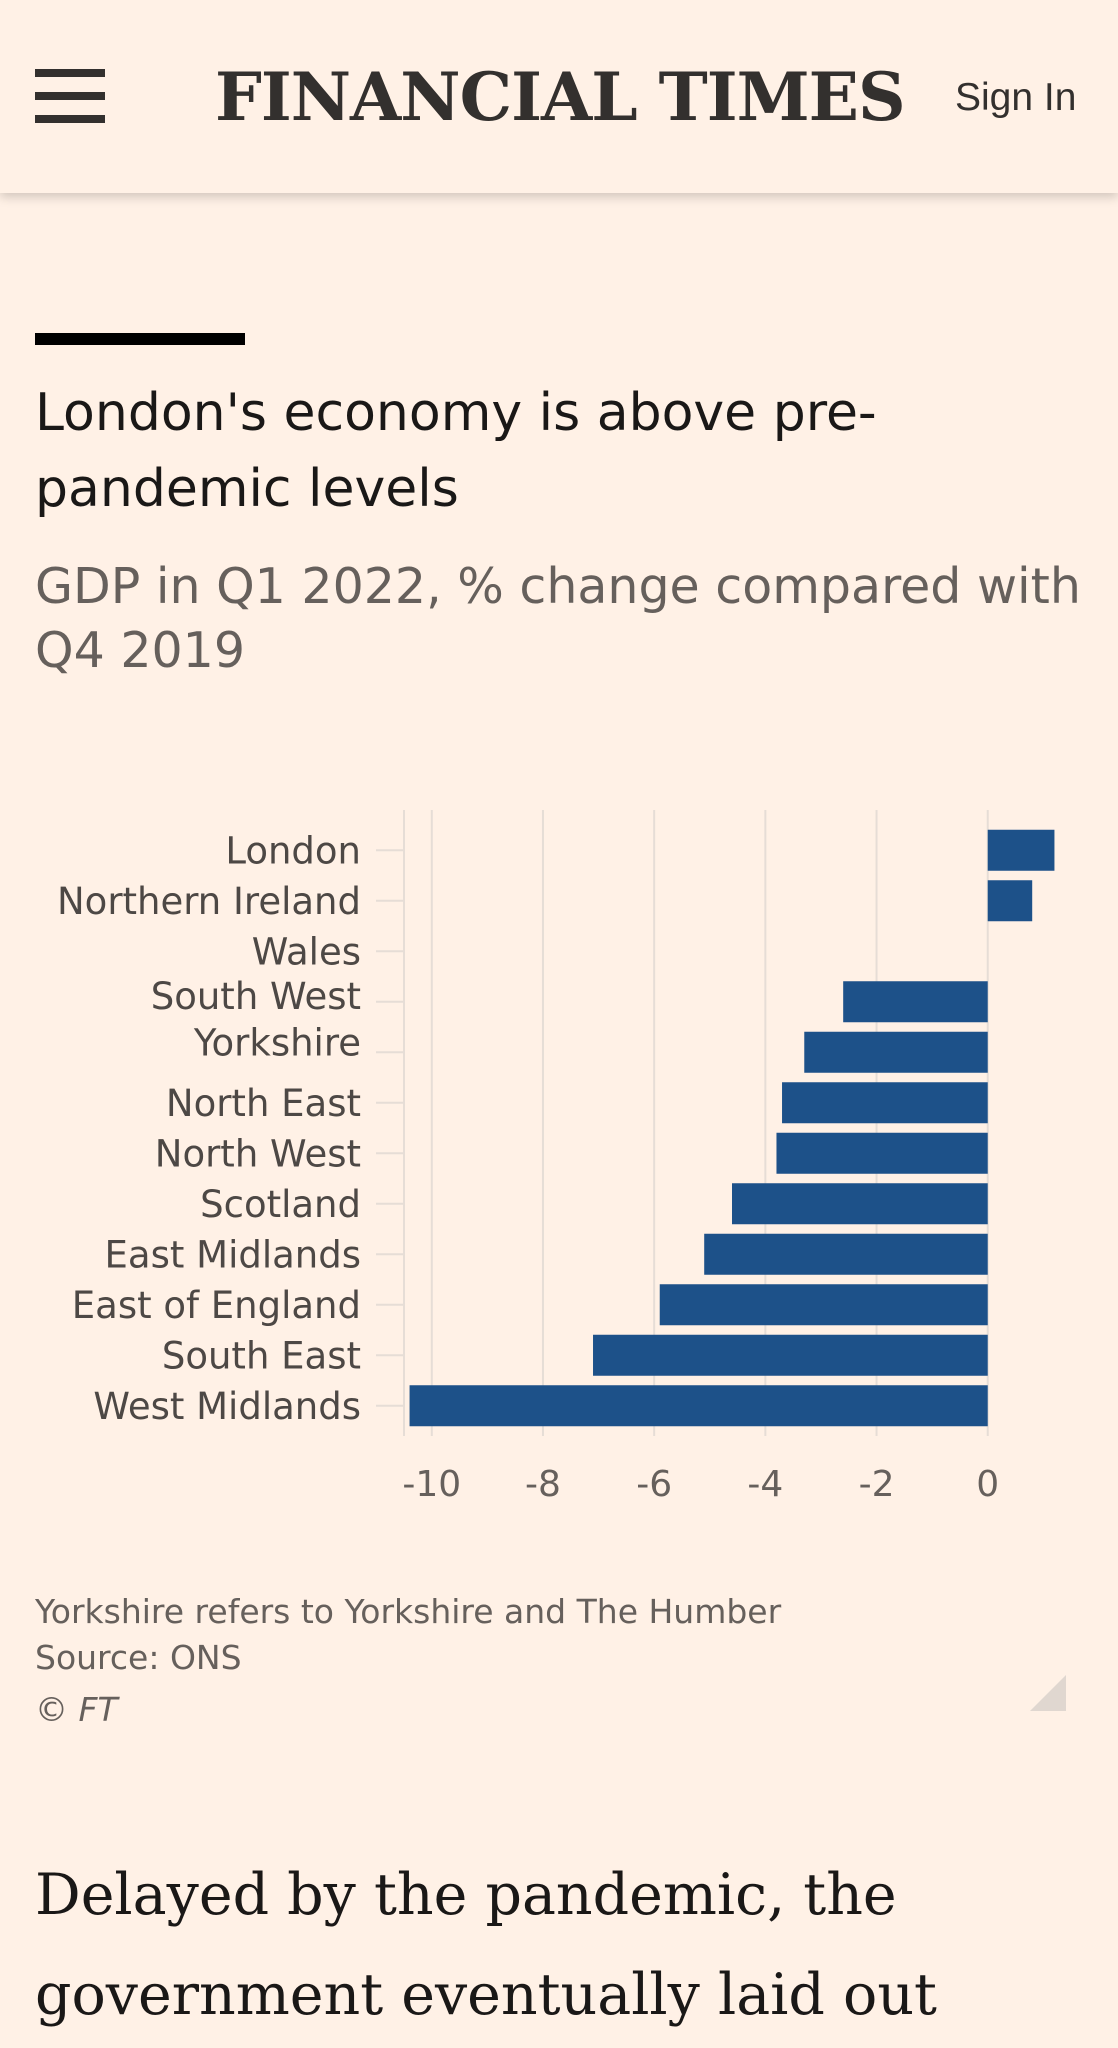  What do you see at coordinates (277, 1042) in the screenshot?
I see `category-label: Yorkshire` at bounding box center [277, 1042].